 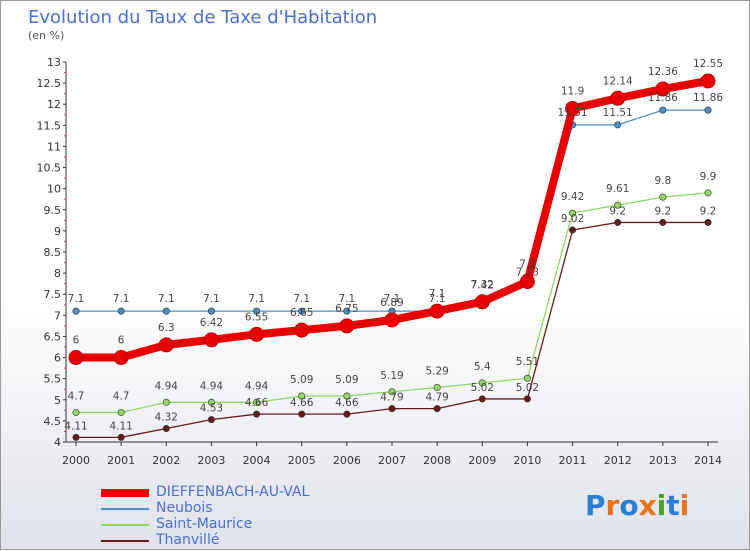 What do you see at coordinates (663, 181) in the screenshot?
I see `data-label: 9.8` at bounding box center [663, 181].